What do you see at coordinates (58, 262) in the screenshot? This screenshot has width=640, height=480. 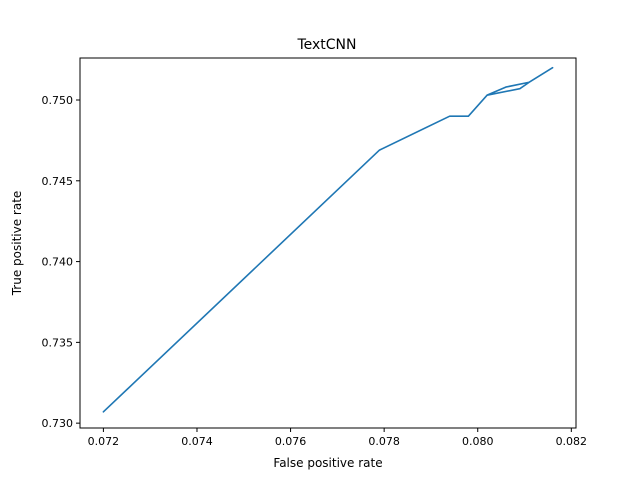 I see `y-tick-label: 0.740` at bounding box center [58, 262].